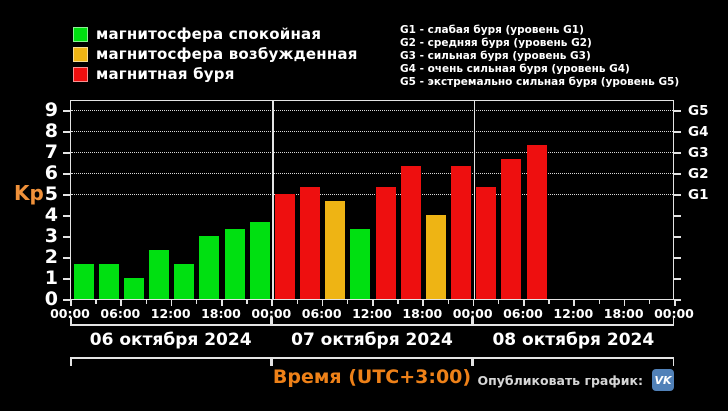 This screenshot has width=728, height=411. I want to click on y-axis-label: 0, so click(51, 299).